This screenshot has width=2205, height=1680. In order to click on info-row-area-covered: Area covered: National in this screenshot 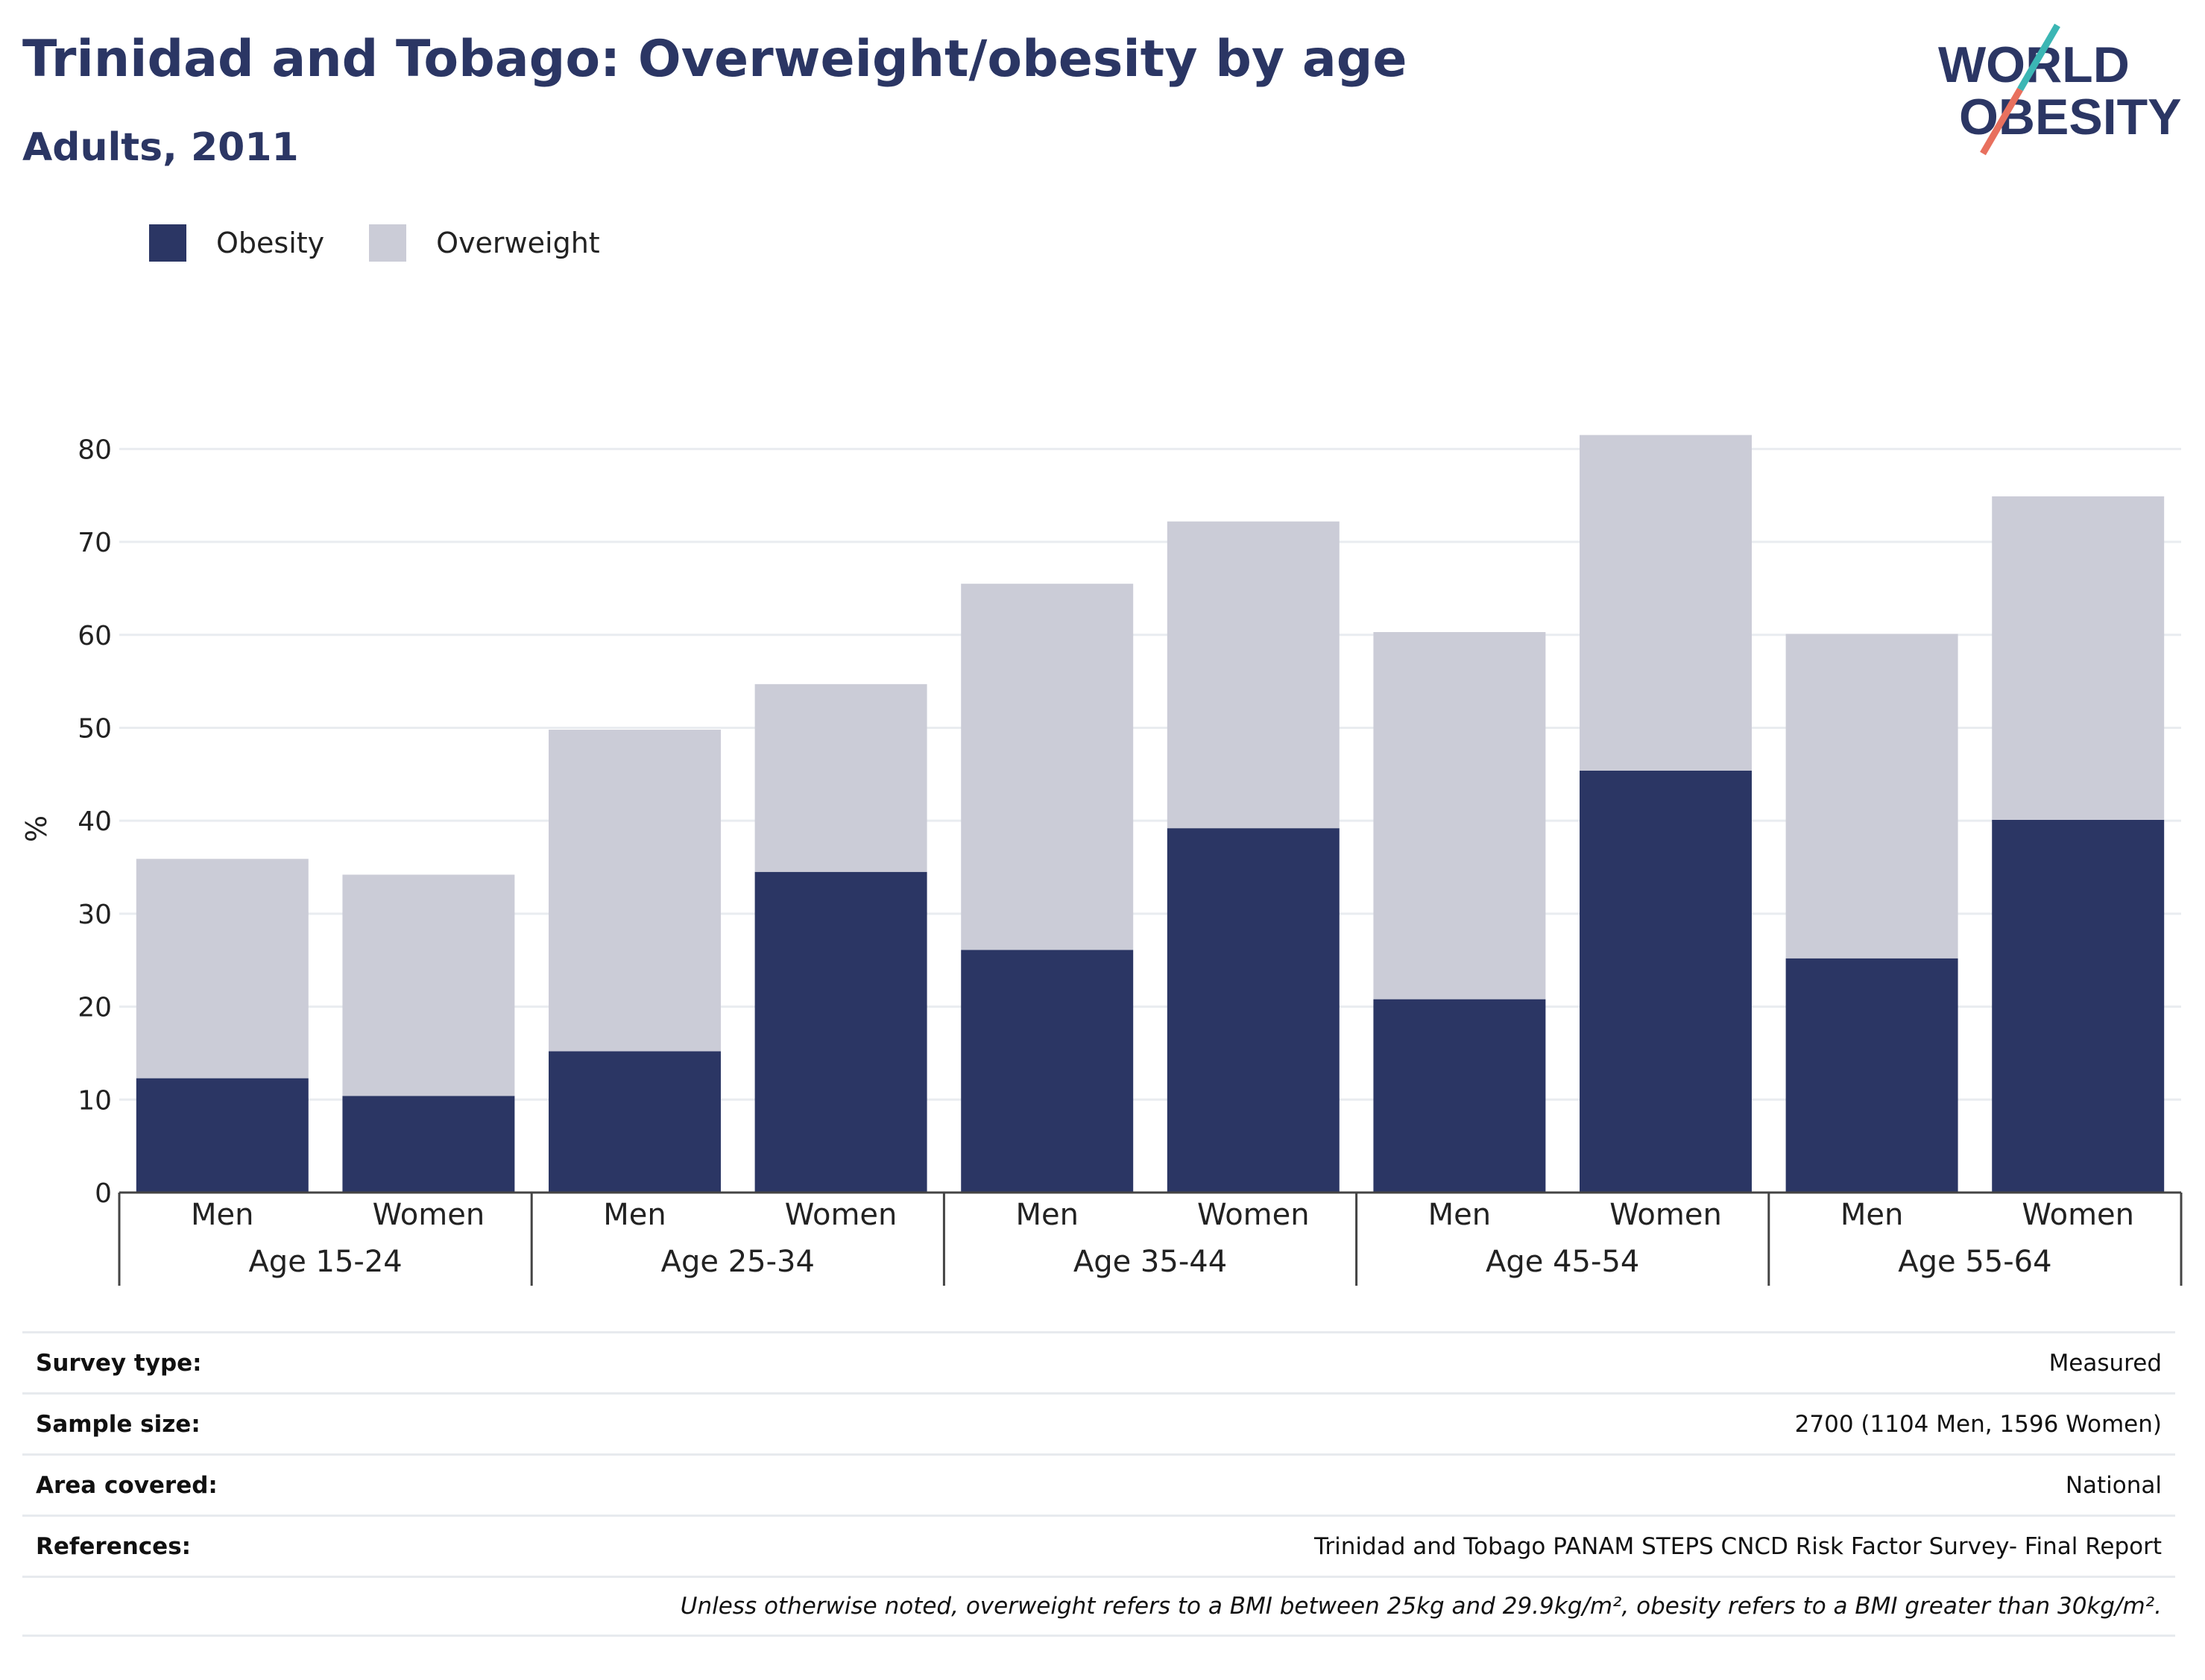, I will do `click(1098, 1484)`.